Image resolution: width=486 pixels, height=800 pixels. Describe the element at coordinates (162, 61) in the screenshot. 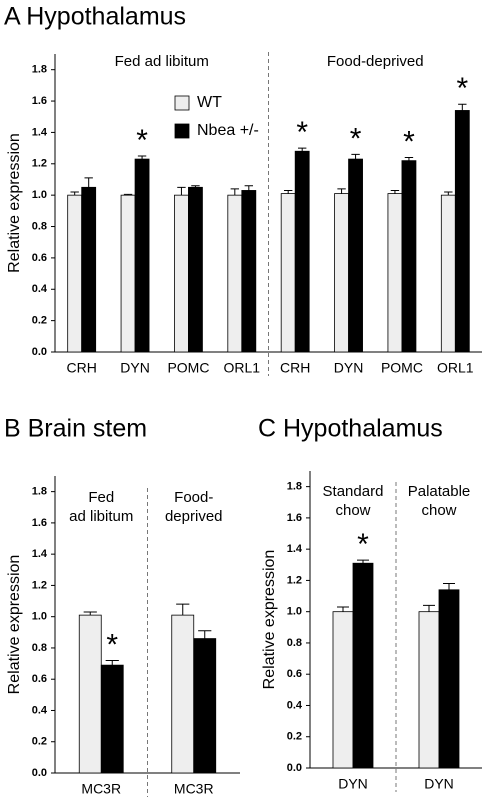

I see `group-label: Fed ad libitum` at that location.